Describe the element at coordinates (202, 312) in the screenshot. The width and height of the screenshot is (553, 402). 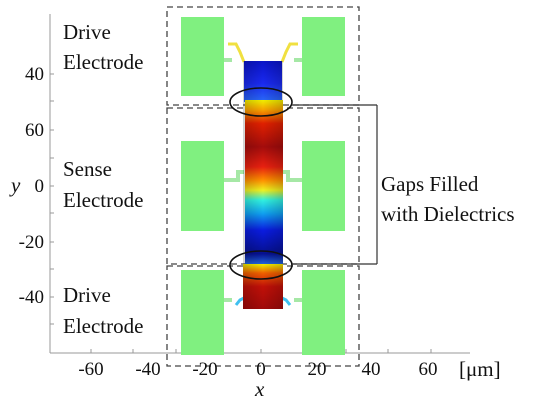
I see `electrode-bot-left` at that location.